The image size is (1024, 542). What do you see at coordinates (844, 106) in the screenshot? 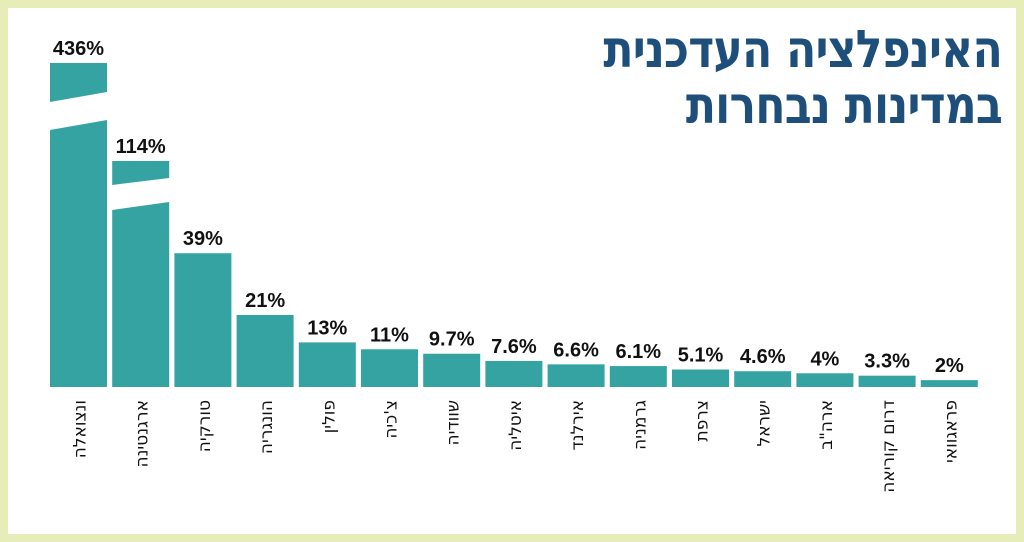
I see `title-line-2: במדינות נבחרות` at bounding box center [844, 106].